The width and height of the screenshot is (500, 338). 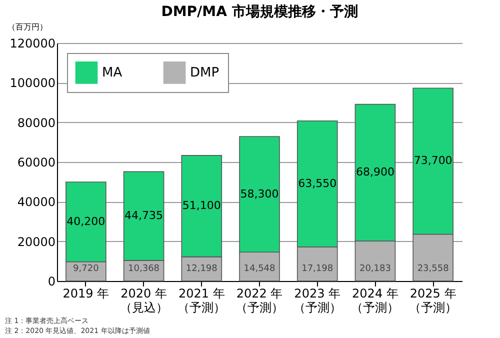 I want to click on x-tick-label: 2019 年, so click(x=86, y=293).